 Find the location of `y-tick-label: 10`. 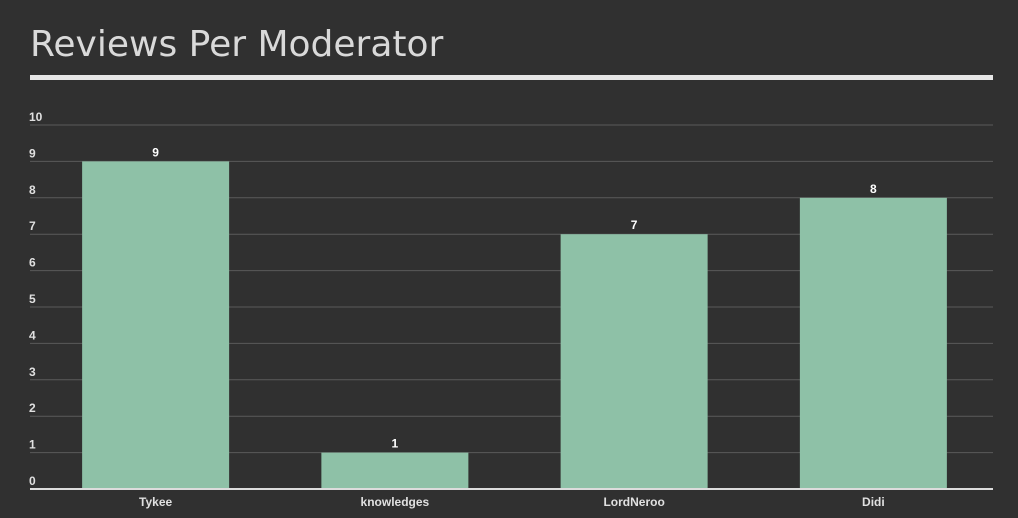

y-tick-label: 10 is located at coordinates (36, 117).